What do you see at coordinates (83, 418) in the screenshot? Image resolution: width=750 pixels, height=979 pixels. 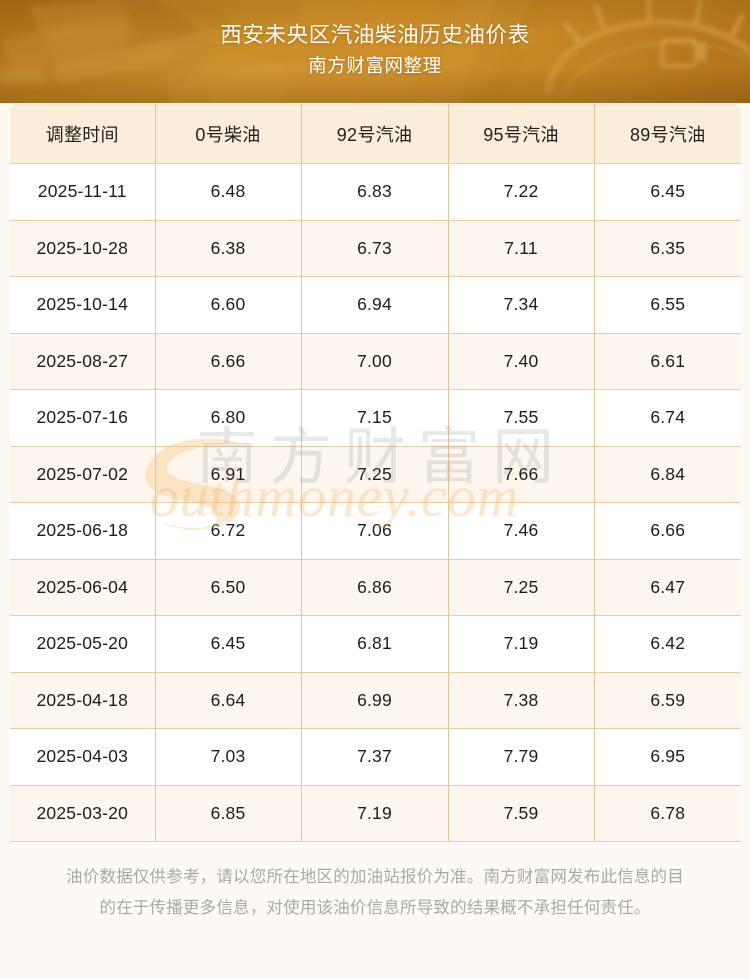 I see `cell-date: 2025-07-16` at bounding box center [83, 418].